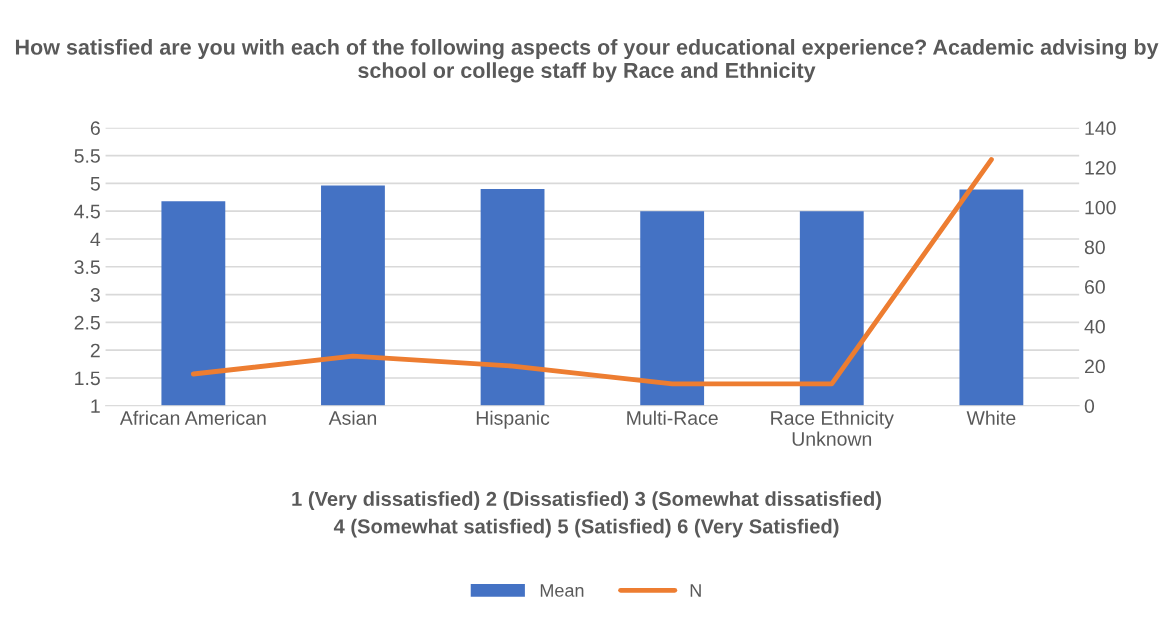  Describe the element at coordinates (87, 322) in the screenshot. I see `y-tick-label: 2.5` at that location.